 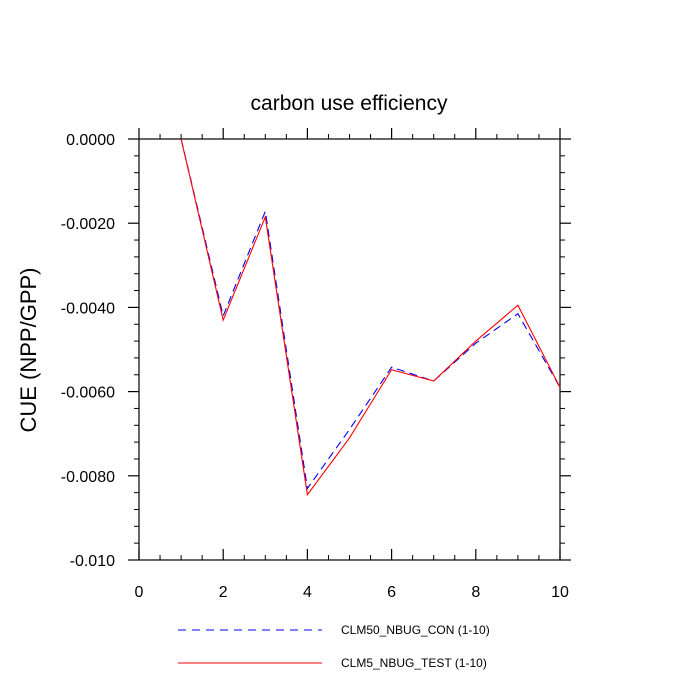 I want to click on y-tick-label: -0.0040, so click(x=88, y=308).